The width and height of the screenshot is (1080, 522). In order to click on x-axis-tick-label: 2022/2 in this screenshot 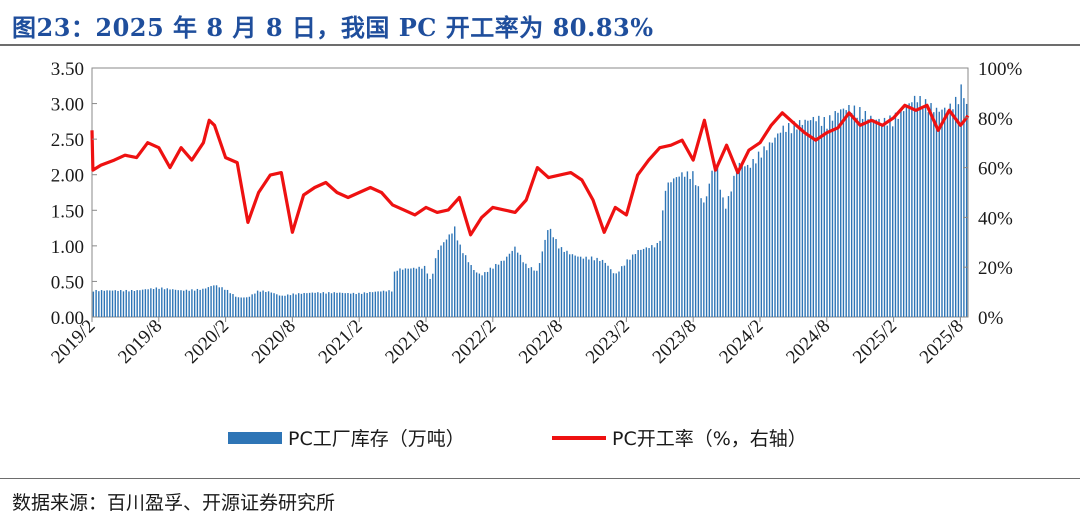, I will do `click(474, 342)`.